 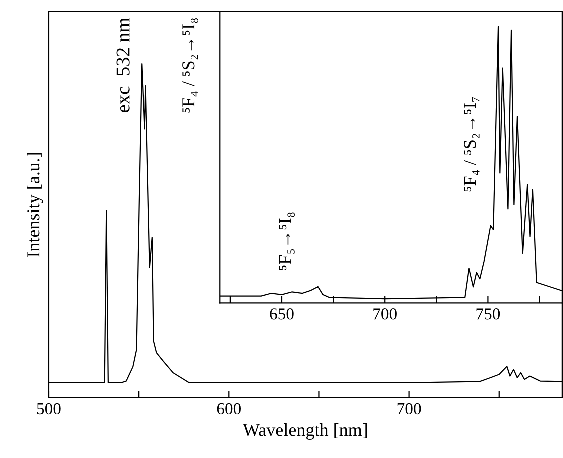 What do you see at coordinates (35, 205) in the screenshot?
I see `y-axis-title: Intensity [a.u.]` at bounding box center [35, 205].